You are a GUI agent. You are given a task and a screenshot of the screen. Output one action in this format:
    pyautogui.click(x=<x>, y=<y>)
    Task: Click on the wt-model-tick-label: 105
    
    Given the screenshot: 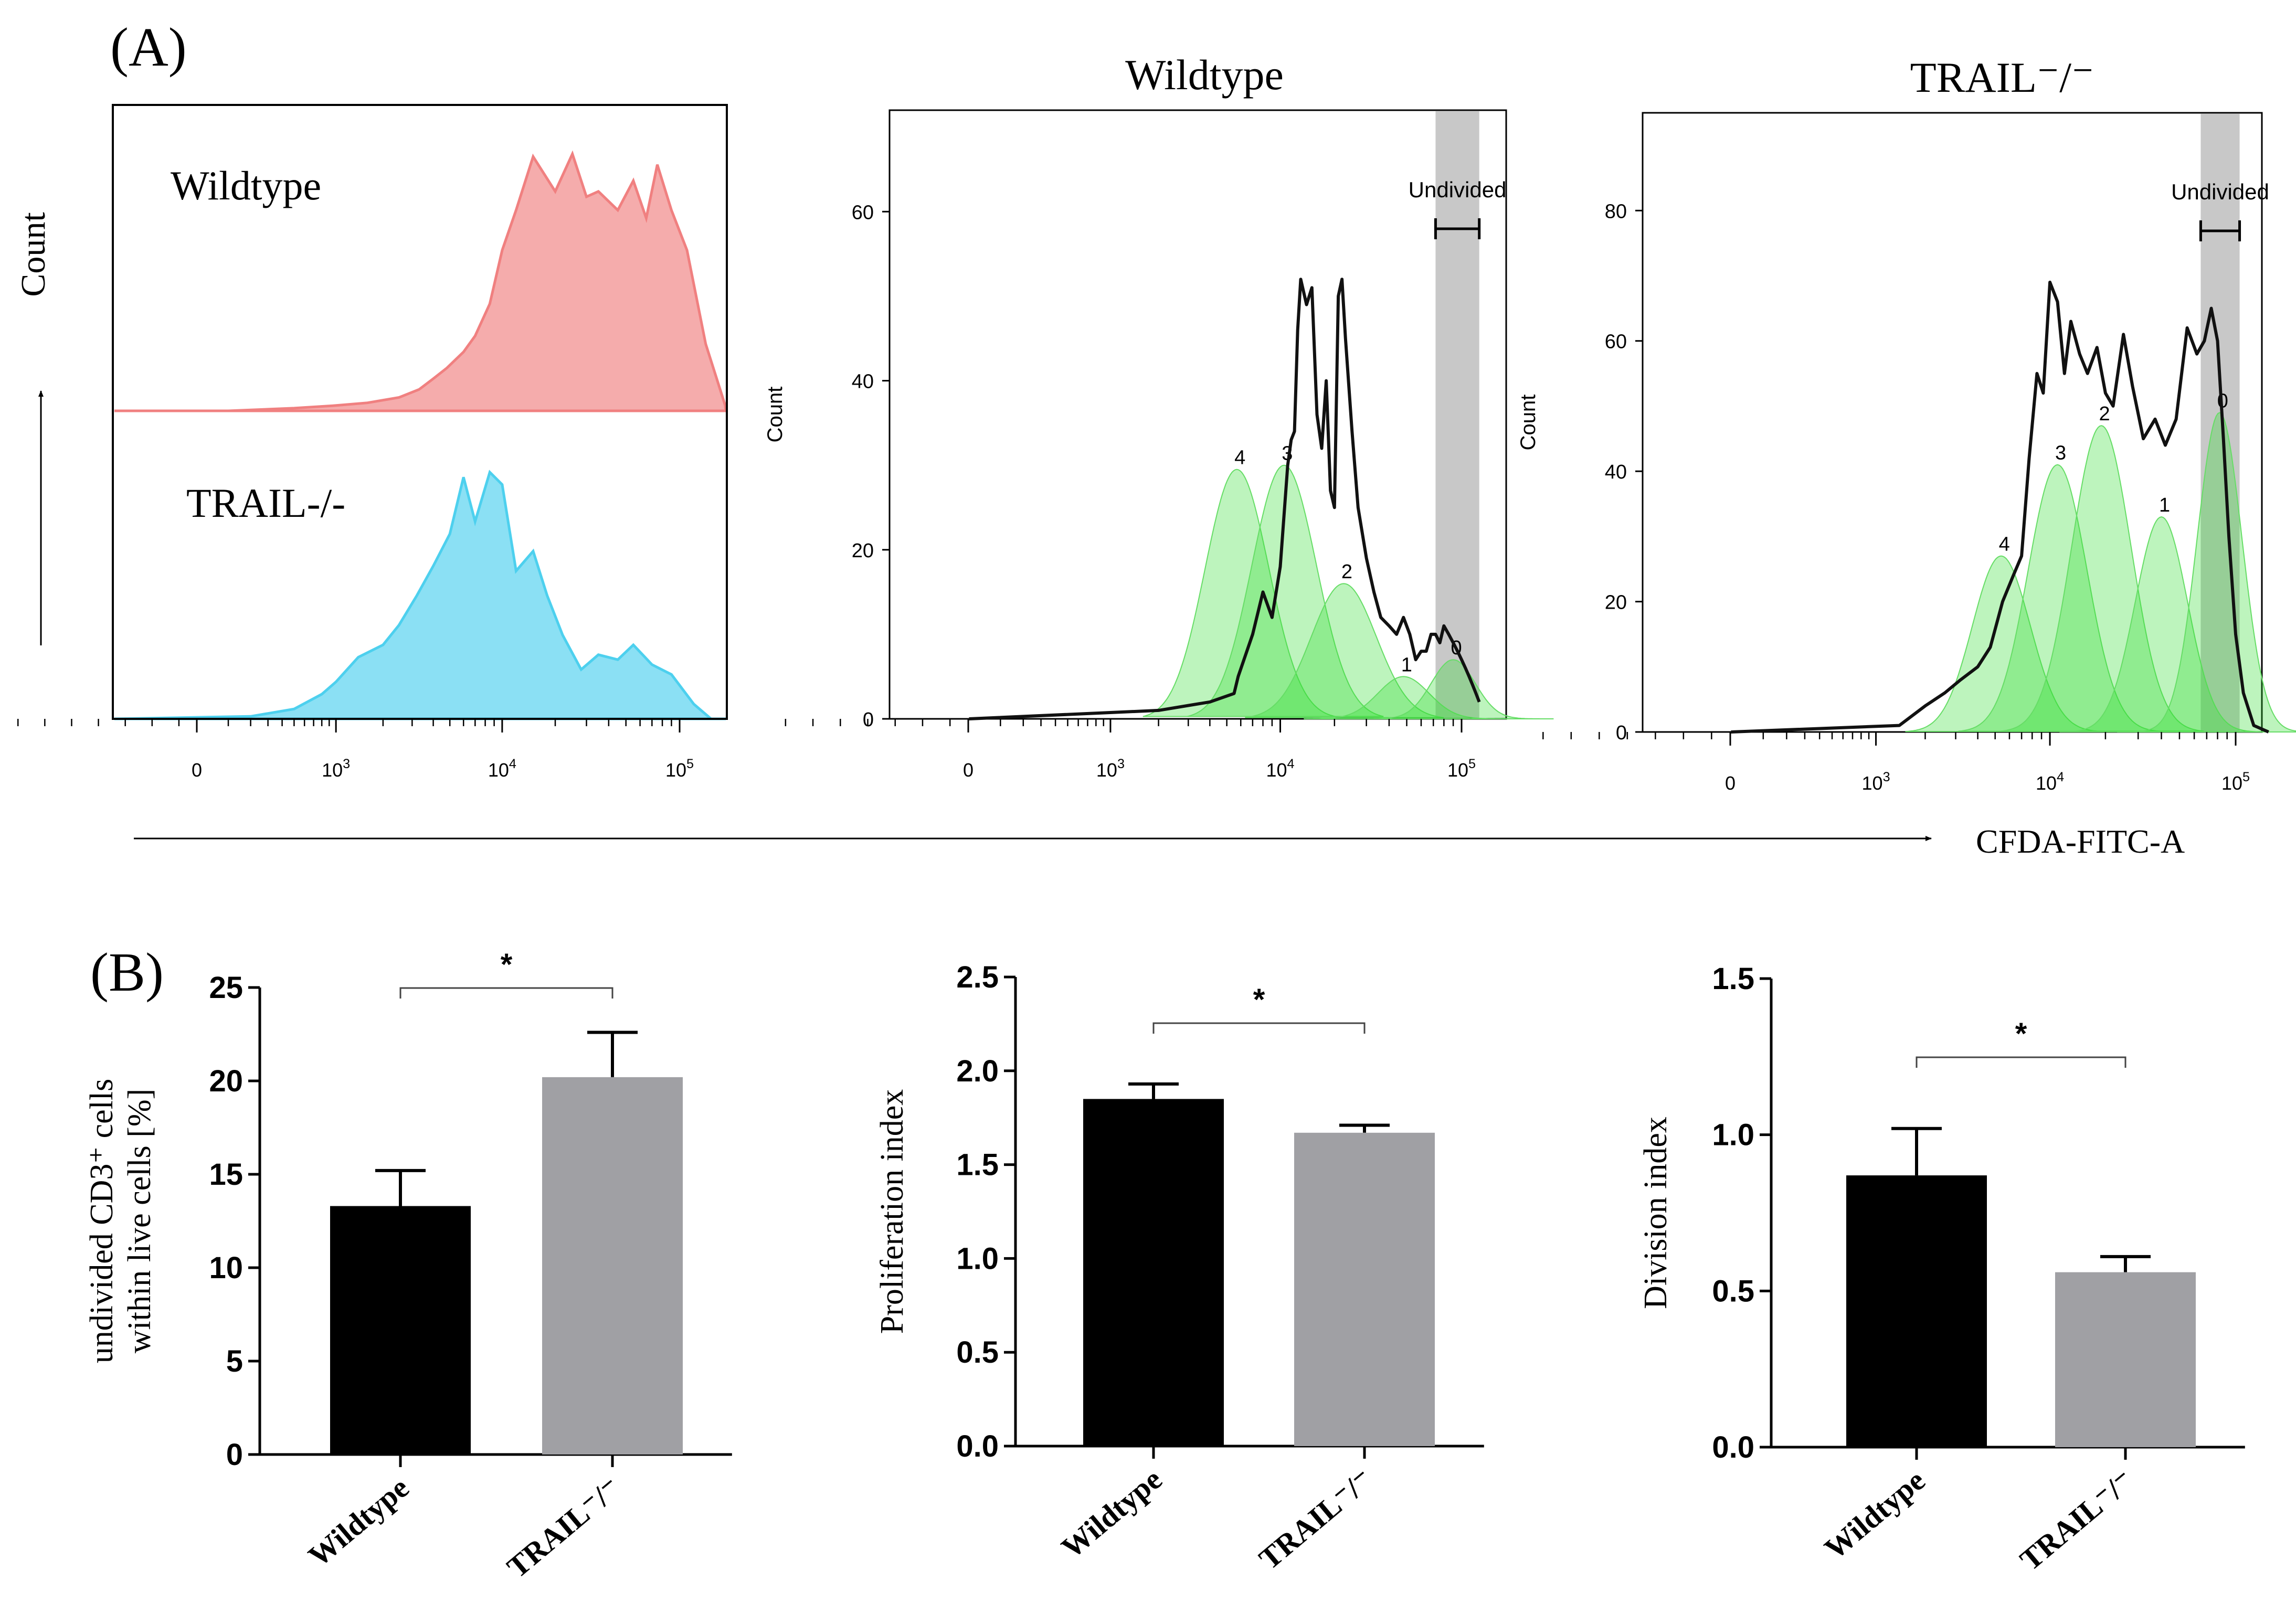 What is the action you would take?
    pyautogui.click(x=1461, y=769)
    